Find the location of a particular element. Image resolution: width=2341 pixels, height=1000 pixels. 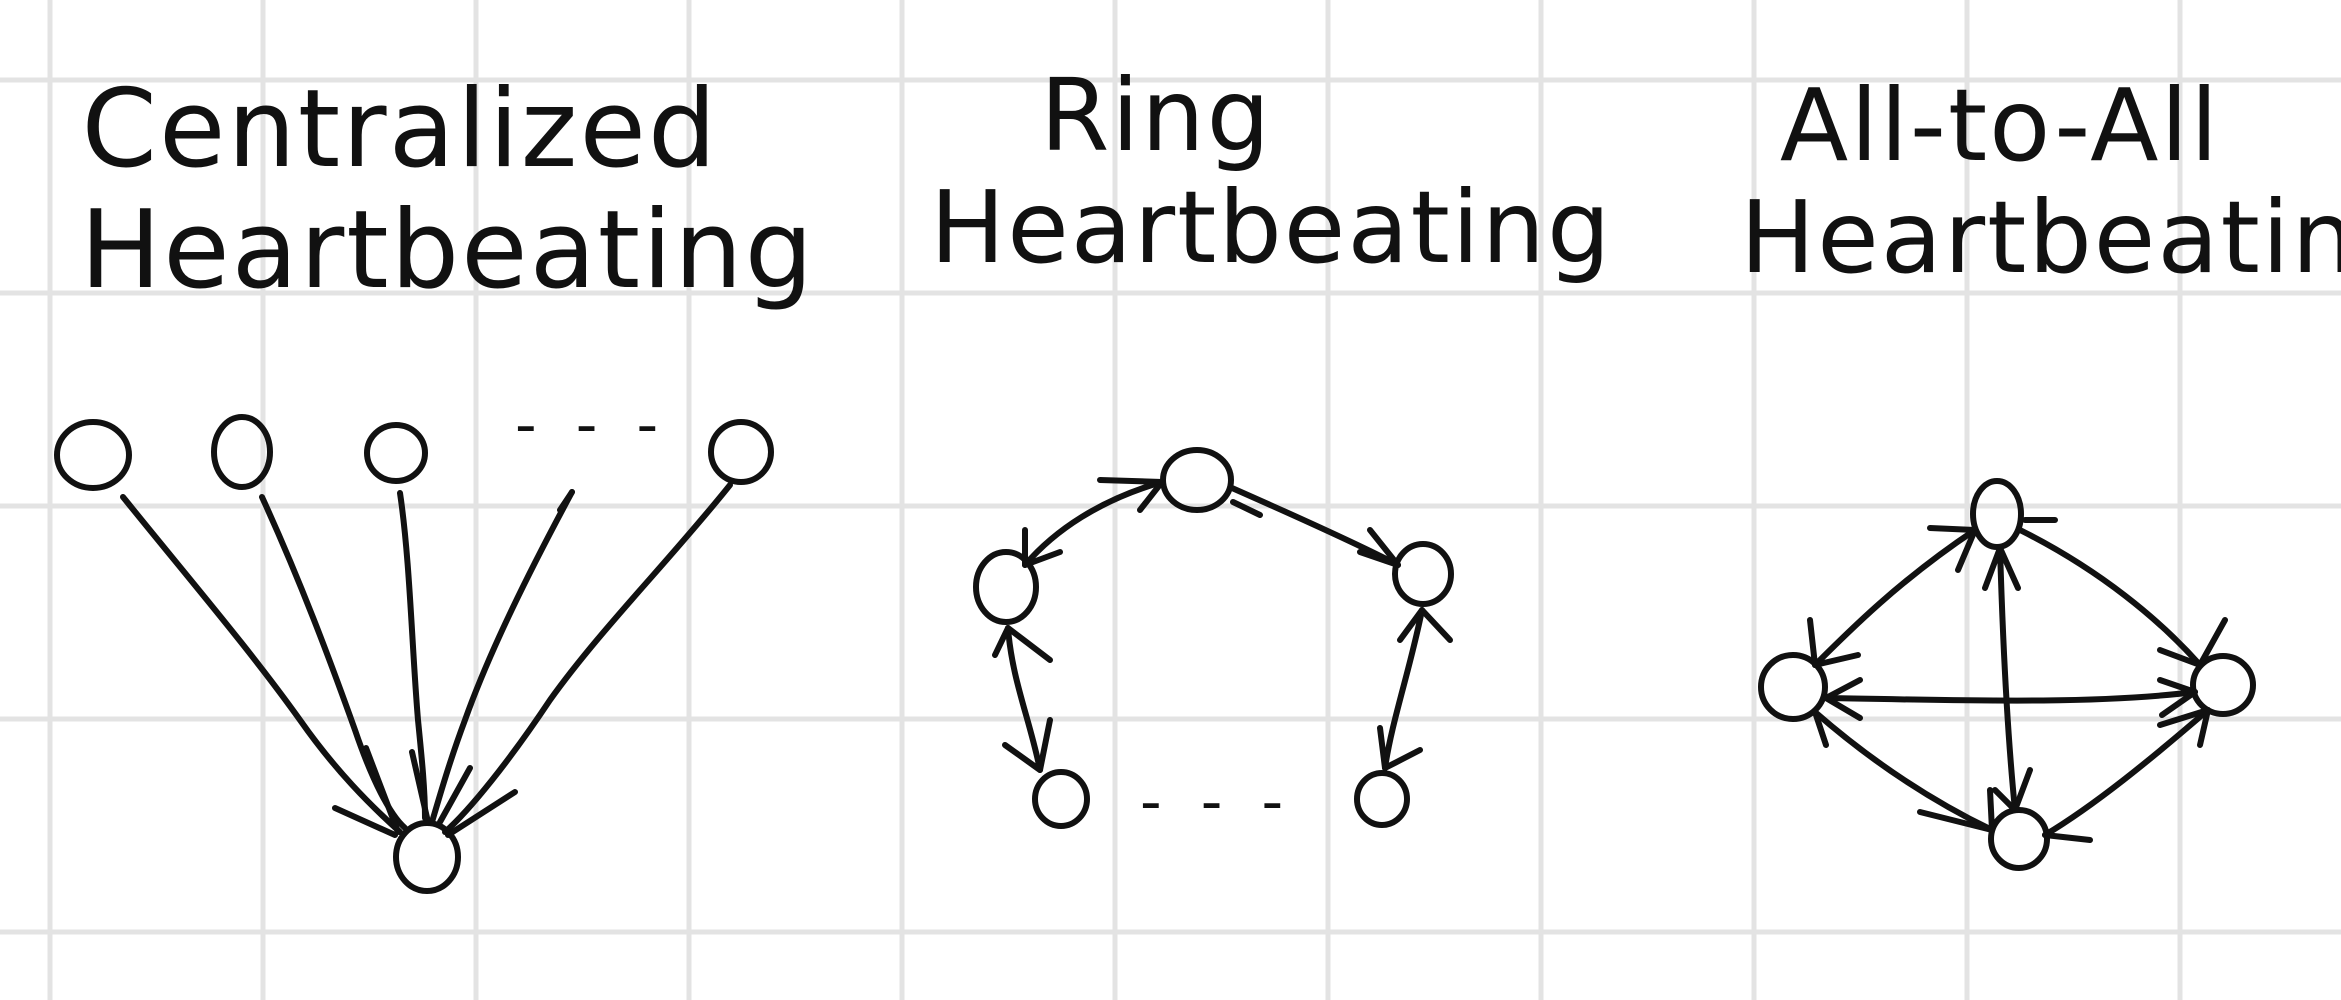

all-edge-top-bottom is located at coordinates (2007, 679).